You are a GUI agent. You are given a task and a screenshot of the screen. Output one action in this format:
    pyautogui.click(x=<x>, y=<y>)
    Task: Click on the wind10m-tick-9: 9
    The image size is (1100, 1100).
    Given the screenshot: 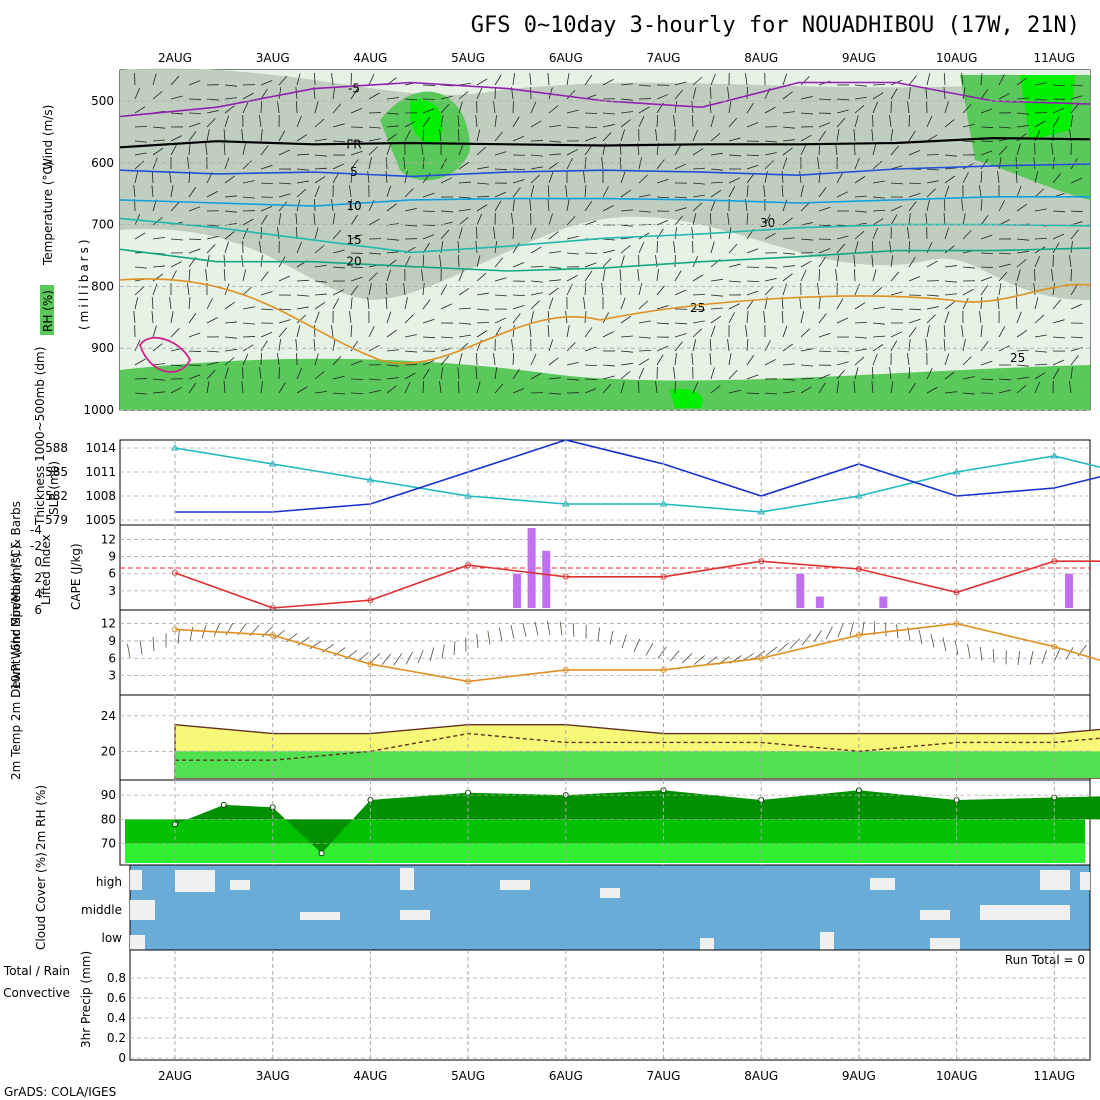 What is the action you would take?
    pyautogui.click(x=112, y=641)
    